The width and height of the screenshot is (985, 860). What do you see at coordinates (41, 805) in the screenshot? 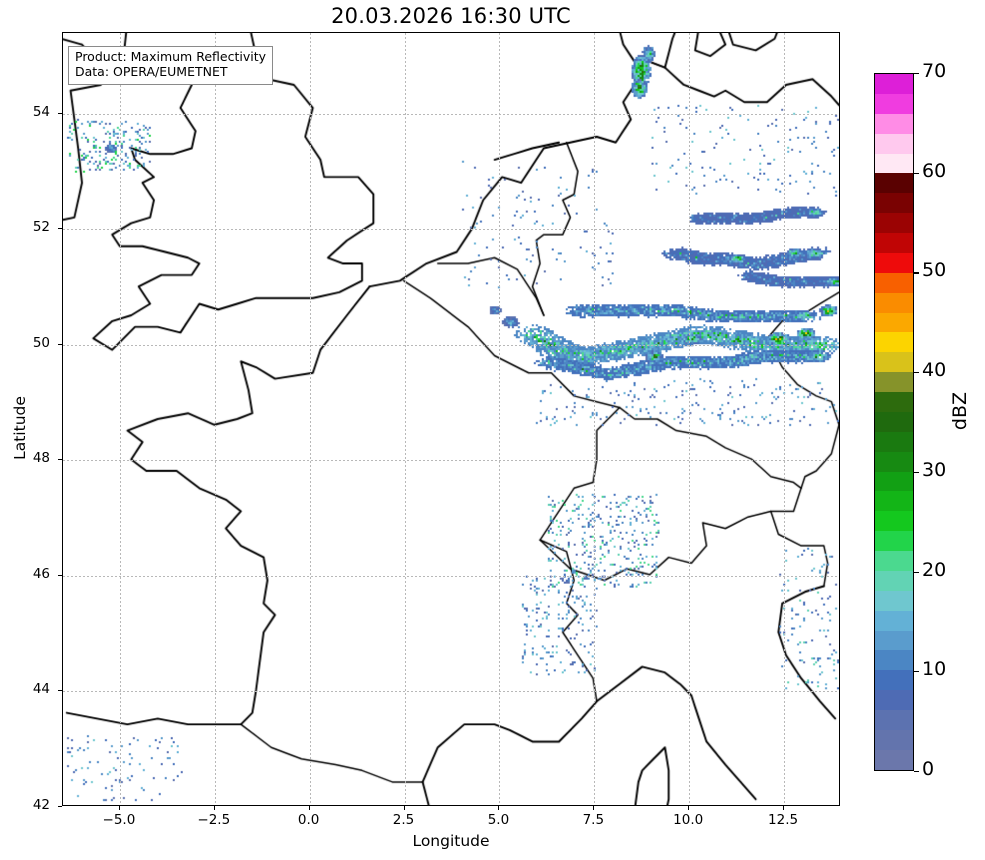
I see `y-tick-label: 42` at bounding box center [41, 805].